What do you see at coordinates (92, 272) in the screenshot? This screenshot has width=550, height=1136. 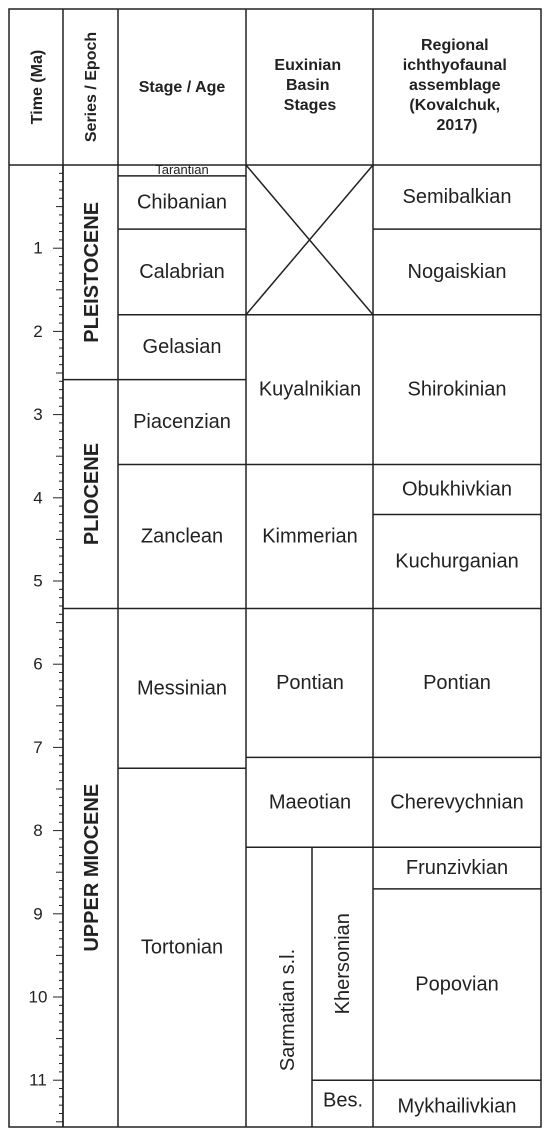 I see `epoch-label: PLEISTOCENE` at bounding box center [92, 272].